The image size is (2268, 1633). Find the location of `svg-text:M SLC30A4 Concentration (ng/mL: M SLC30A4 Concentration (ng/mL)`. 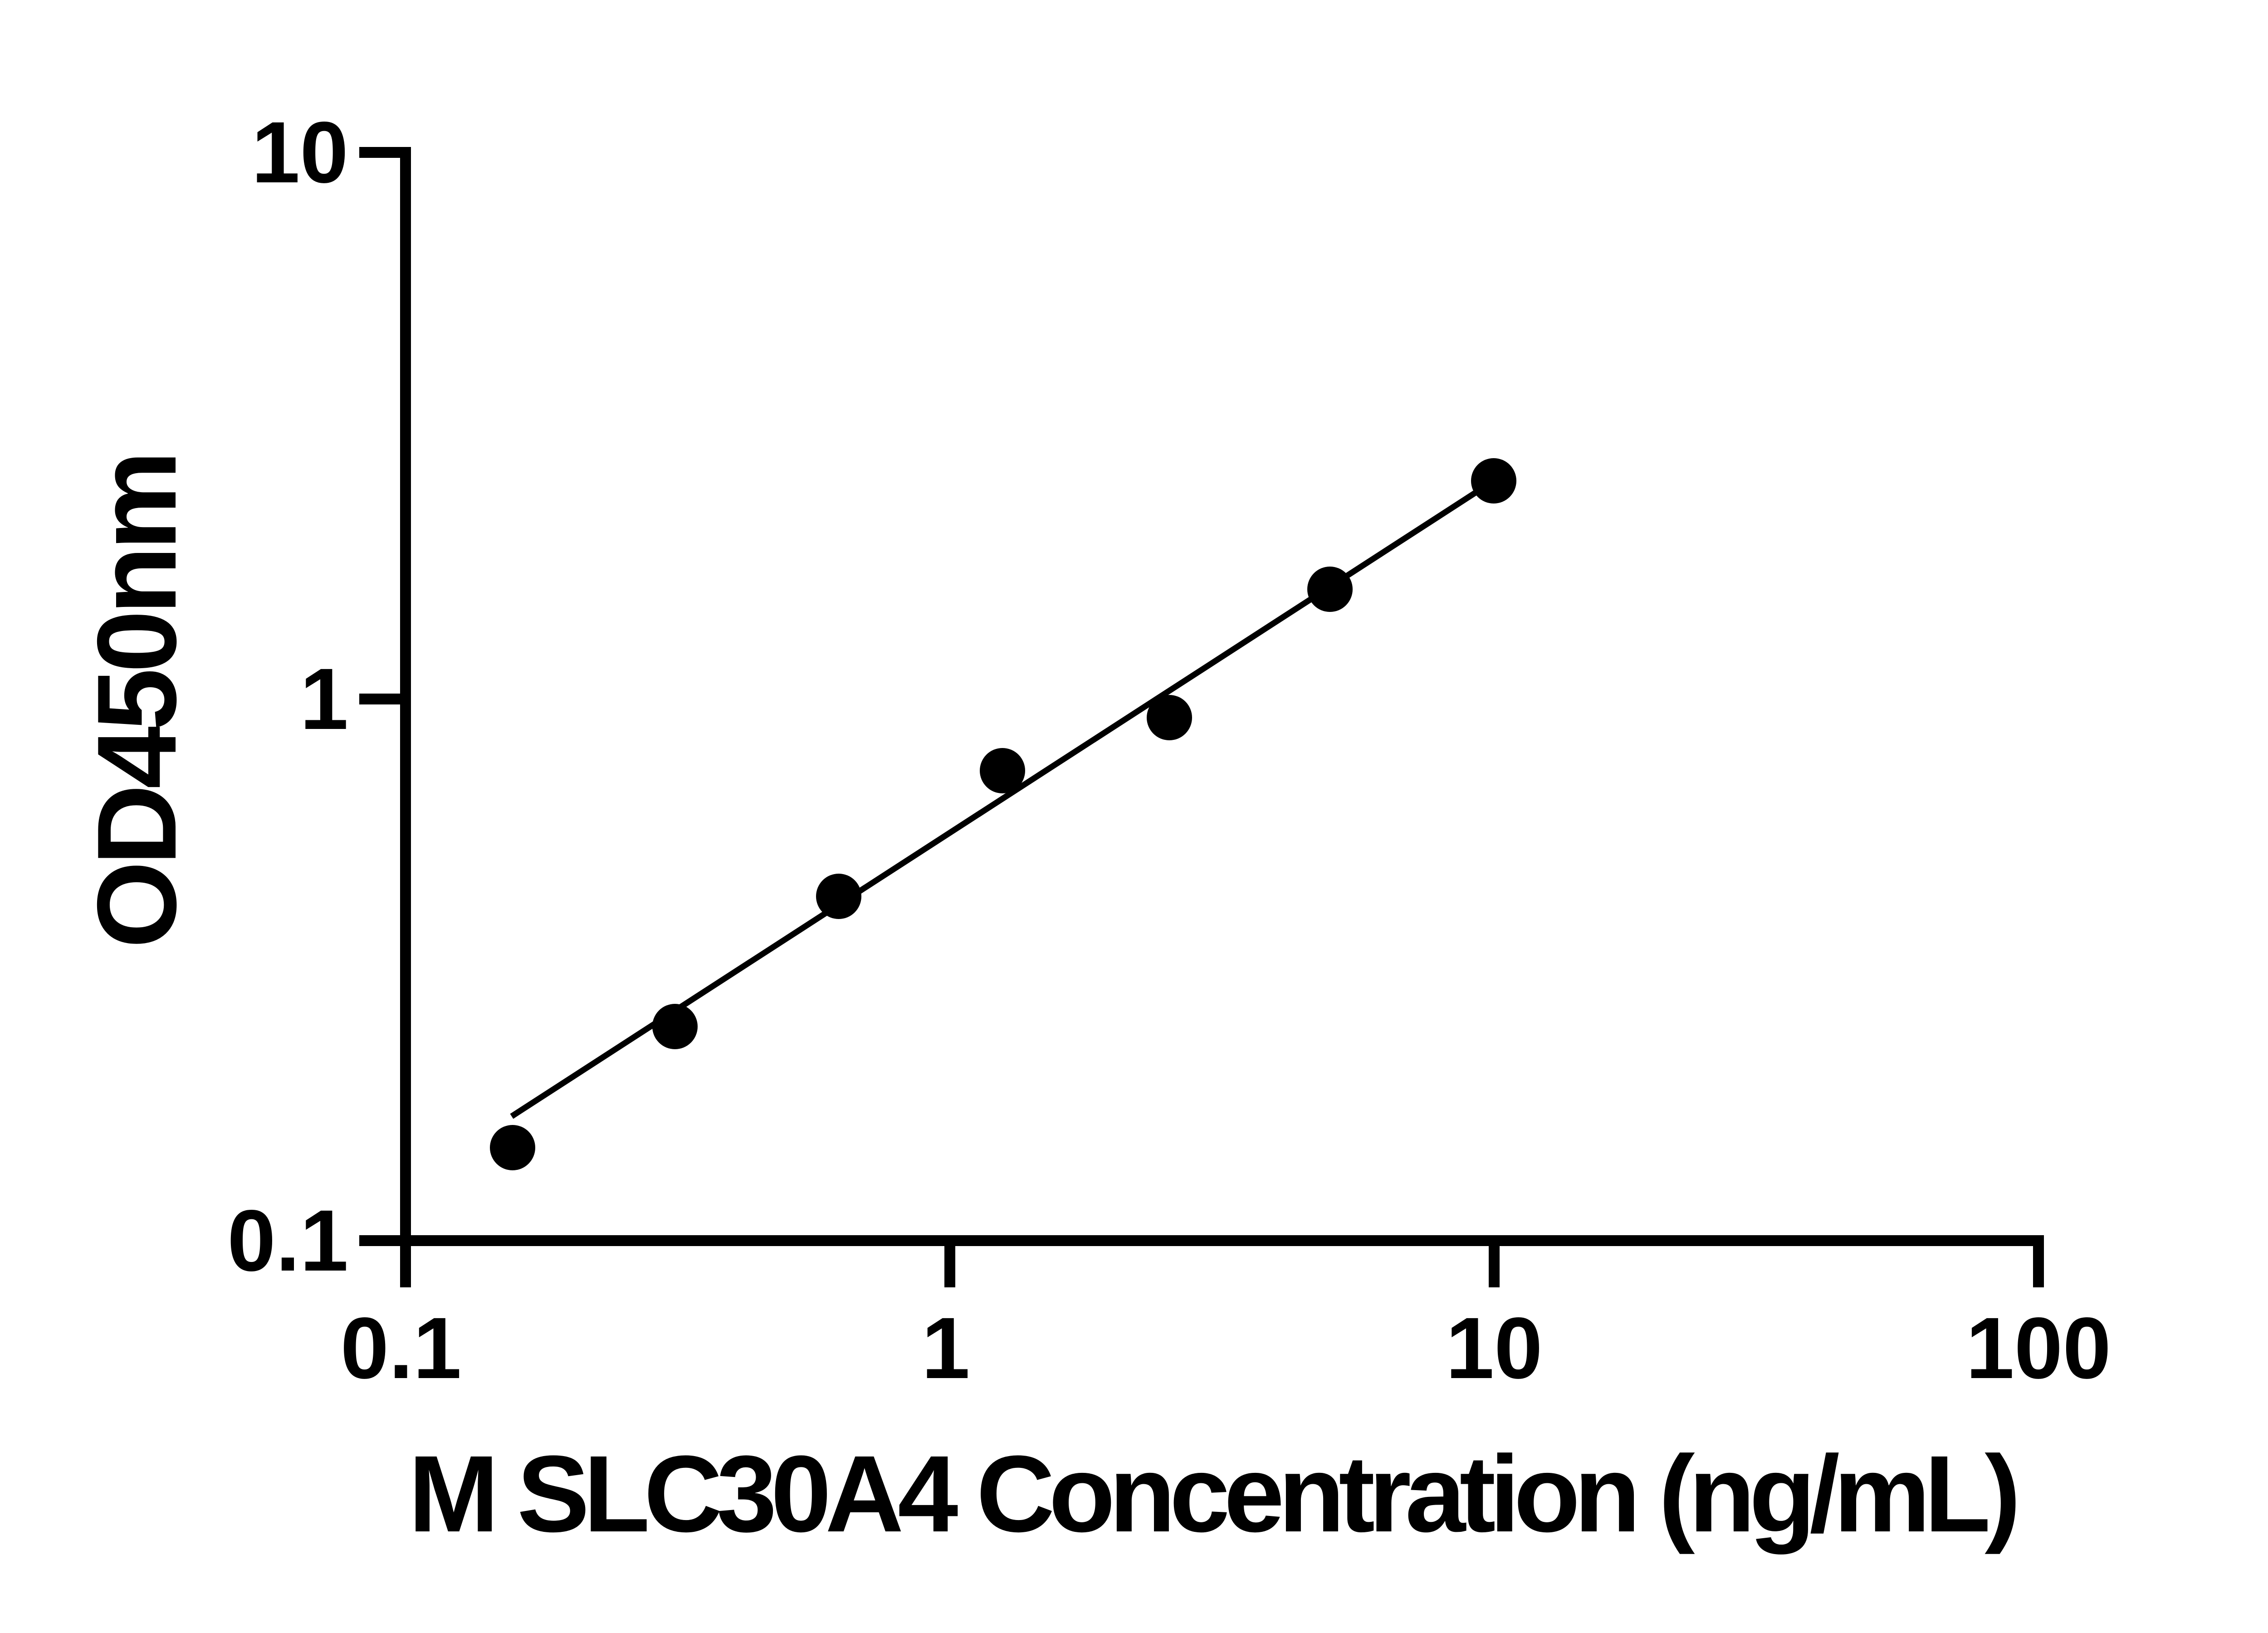

svg-text:M SLC30A4 Concentration (ng/mL: M SLC30A4 Concentration (ng/mL) is located at coordinates (1212, 1494).